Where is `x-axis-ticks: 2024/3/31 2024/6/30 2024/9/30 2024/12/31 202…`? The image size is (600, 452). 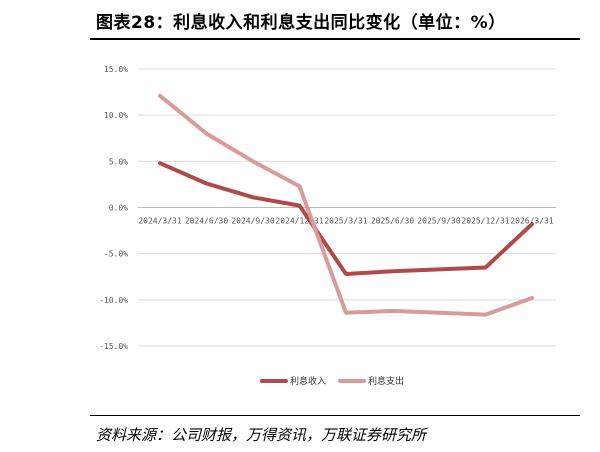
x-axis-ticks: 2024/3/31 2024/6/30 2024/9/30 2024/12/31 202… is located at coordinates (346, 221).